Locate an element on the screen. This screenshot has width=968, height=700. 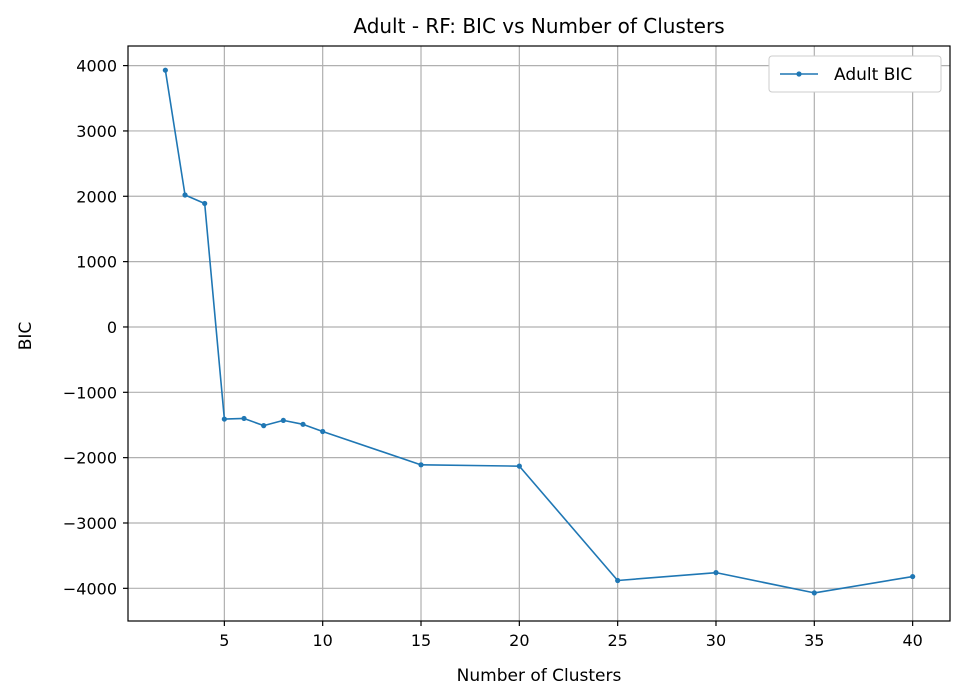
x-tick-label: 10 is located at coordinates (323, 640).